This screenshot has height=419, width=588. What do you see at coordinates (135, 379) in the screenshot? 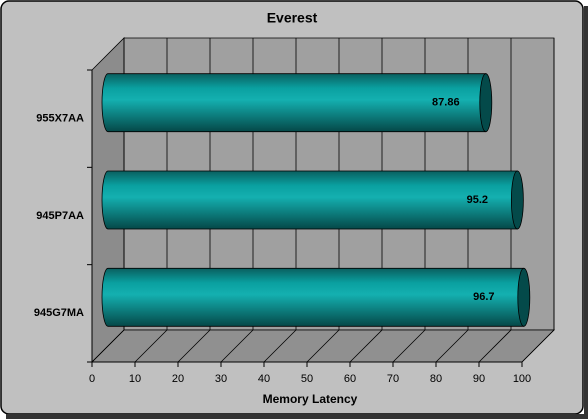
I see `x-tick-label: 10` at bounding box center [135, 379].